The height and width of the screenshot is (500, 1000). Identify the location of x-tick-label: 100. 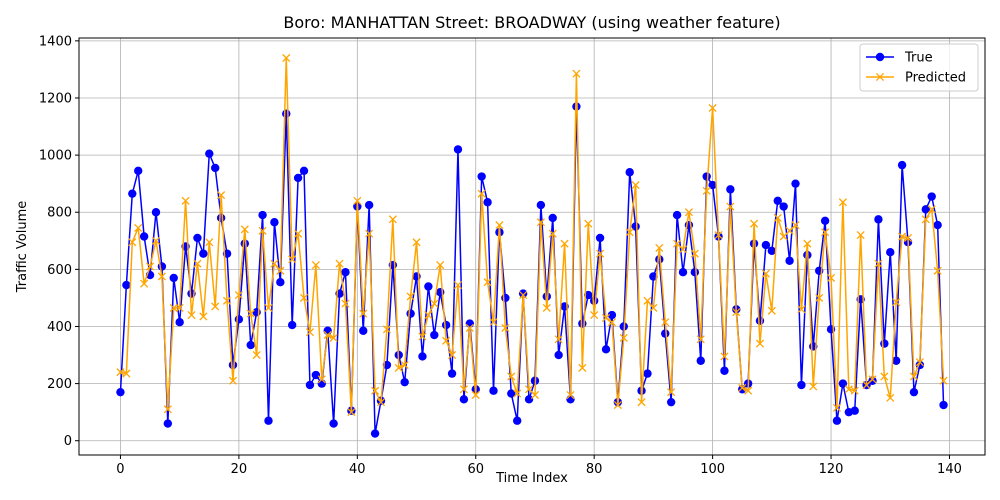
(712, 469).